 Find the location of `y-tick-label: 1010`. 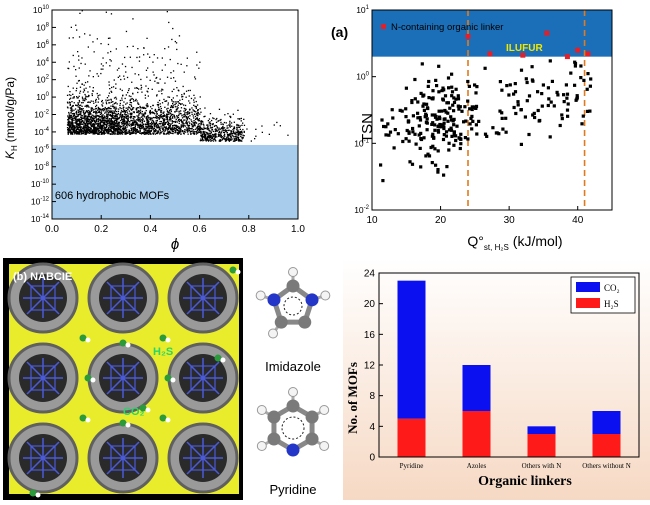

y-tick-label: 1010 is located at coordinates (41, 10).